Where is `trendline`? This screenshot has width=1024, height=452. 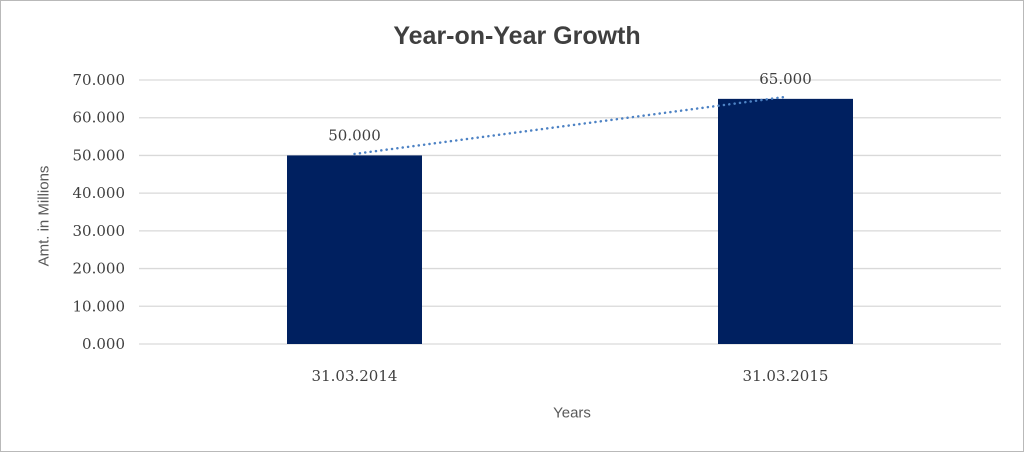
trendline is located at coordinates (570, 125).